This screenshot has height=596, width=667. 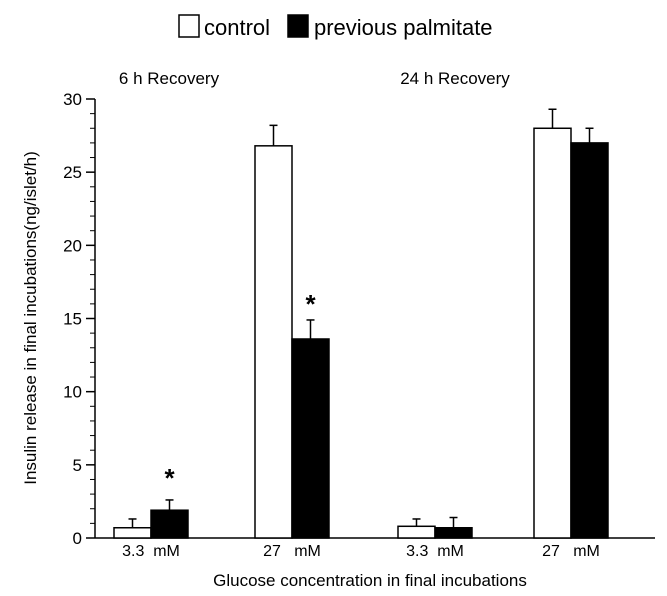 What do you see at coordinates (240, 391) in the screenshot?
I see `annotations: **` at bounding box center [240, 391].